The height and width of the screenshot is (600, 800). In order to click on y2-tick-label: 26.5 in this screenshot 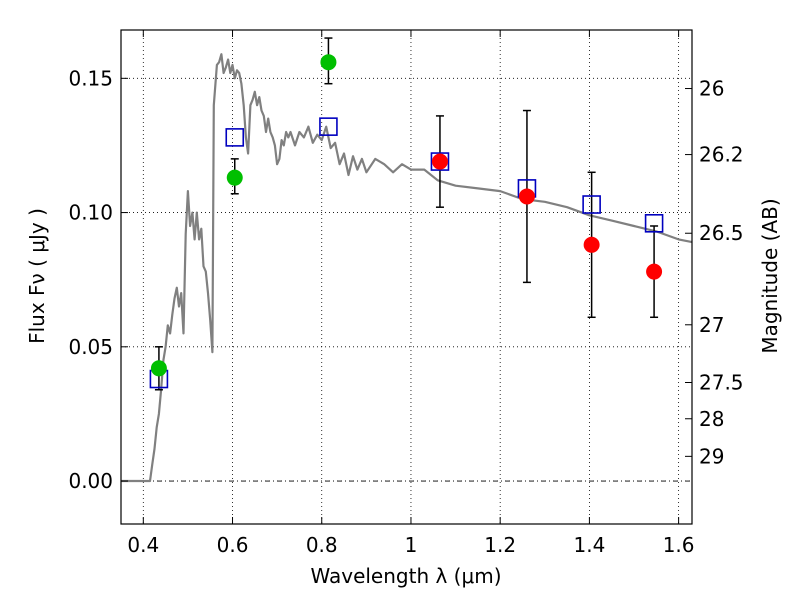, I will do `click(721, 233)`.